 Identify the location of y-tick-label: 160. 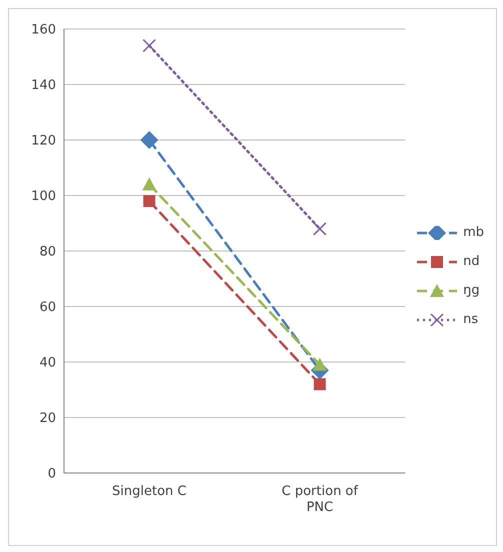
(43, 30).